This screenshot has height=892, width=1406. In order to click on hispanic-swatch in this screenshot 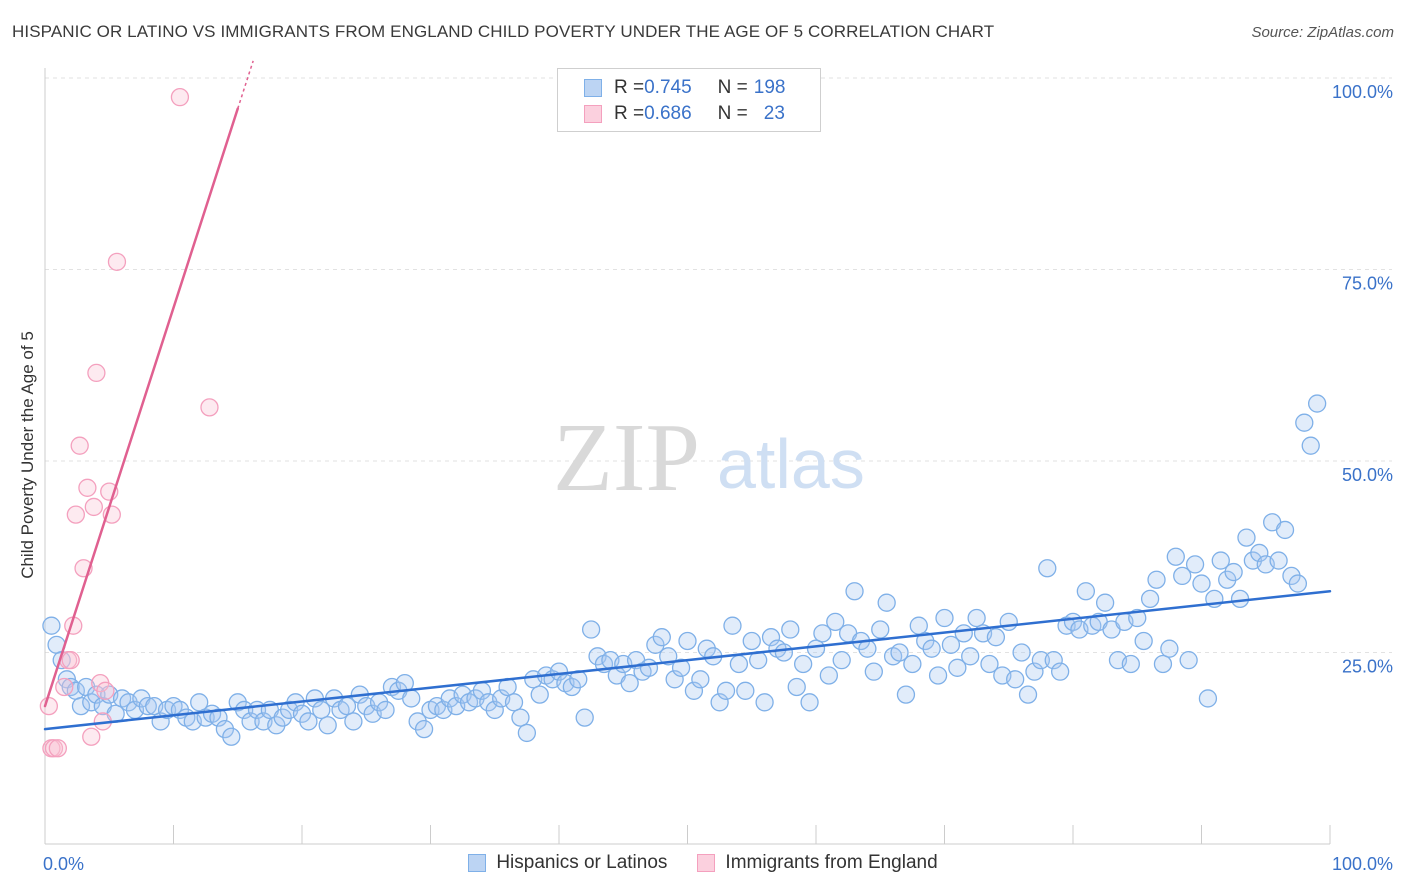, I will do `click(593, 88)`.